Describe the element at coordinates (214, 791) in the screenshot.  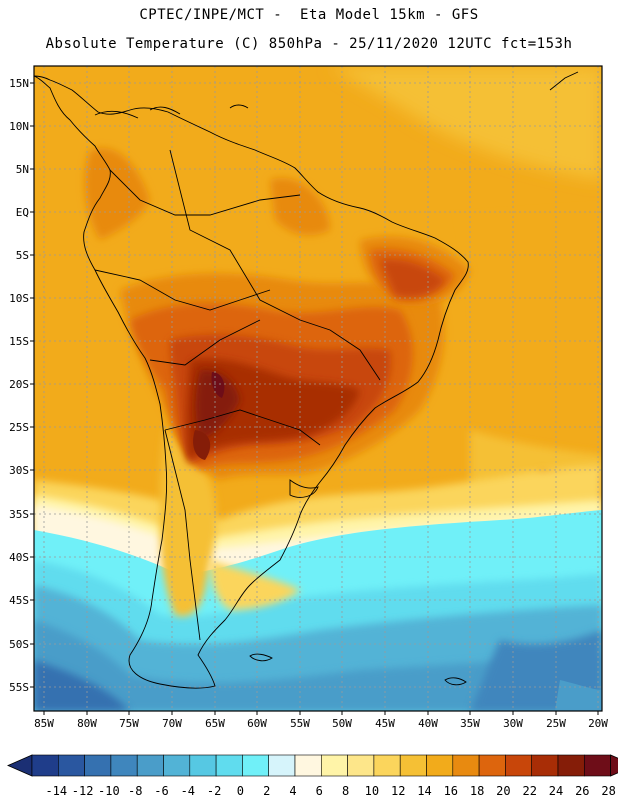
I see `colorbar-label: -2` at that location.